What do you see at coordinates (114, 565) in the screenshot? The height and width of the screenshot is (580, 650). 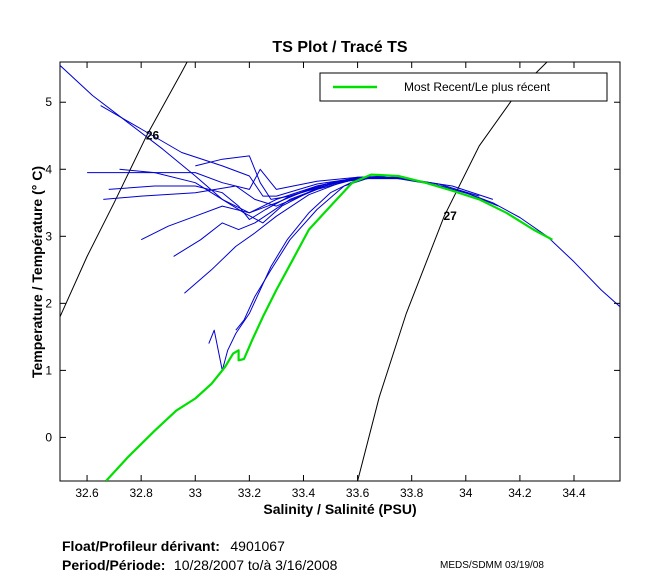 I see `period-label: Period/Période:` at bounding box center [114, 565].